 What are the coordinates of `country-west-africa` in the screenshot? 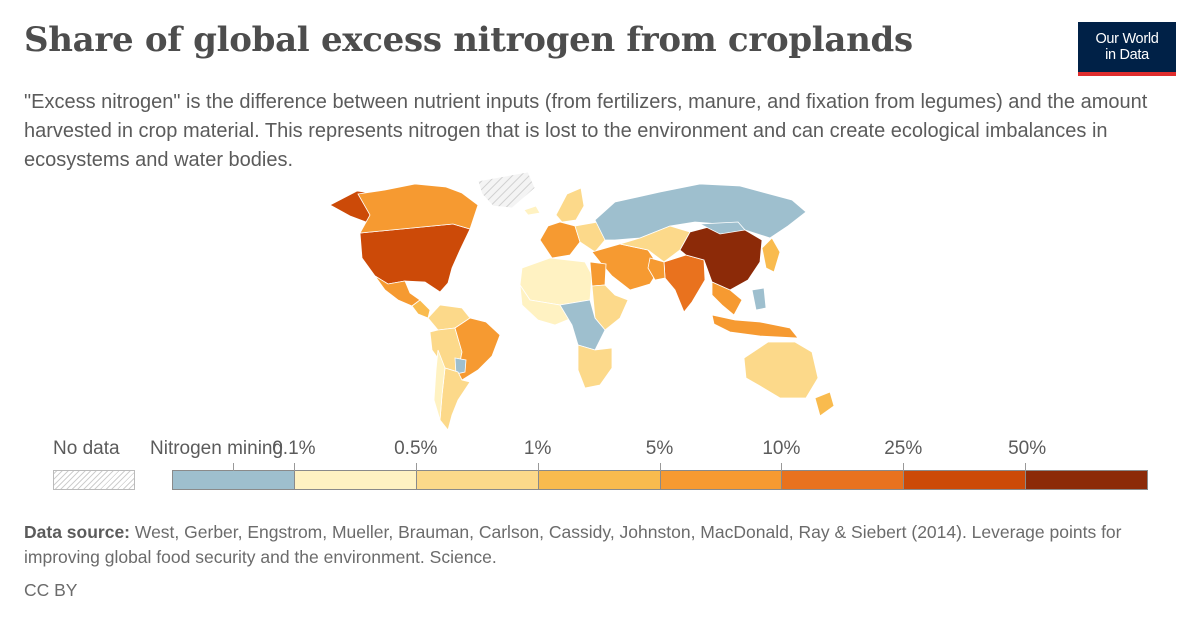 It's located at (546, 305).